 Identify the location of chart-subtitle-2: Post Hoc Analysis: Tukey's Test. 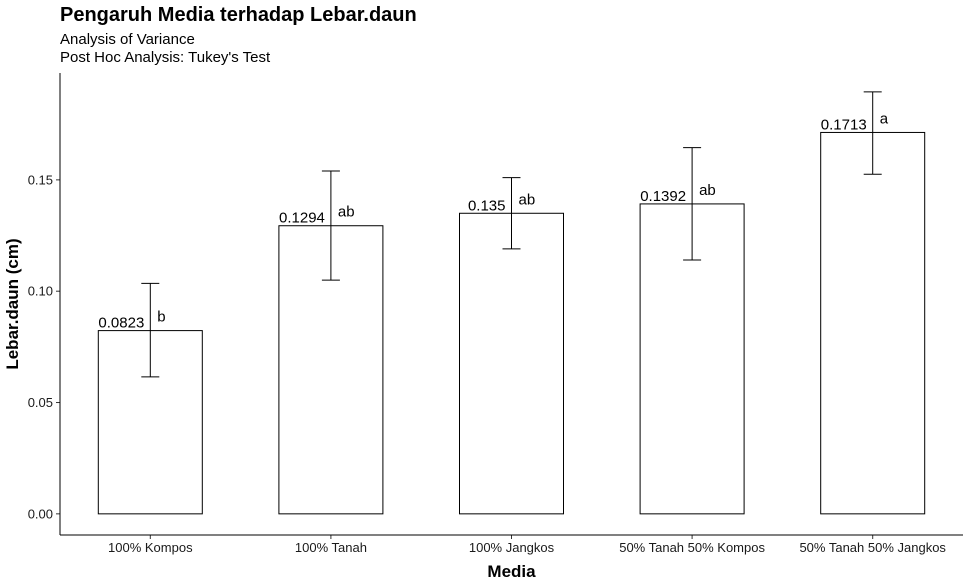
(165, 57).